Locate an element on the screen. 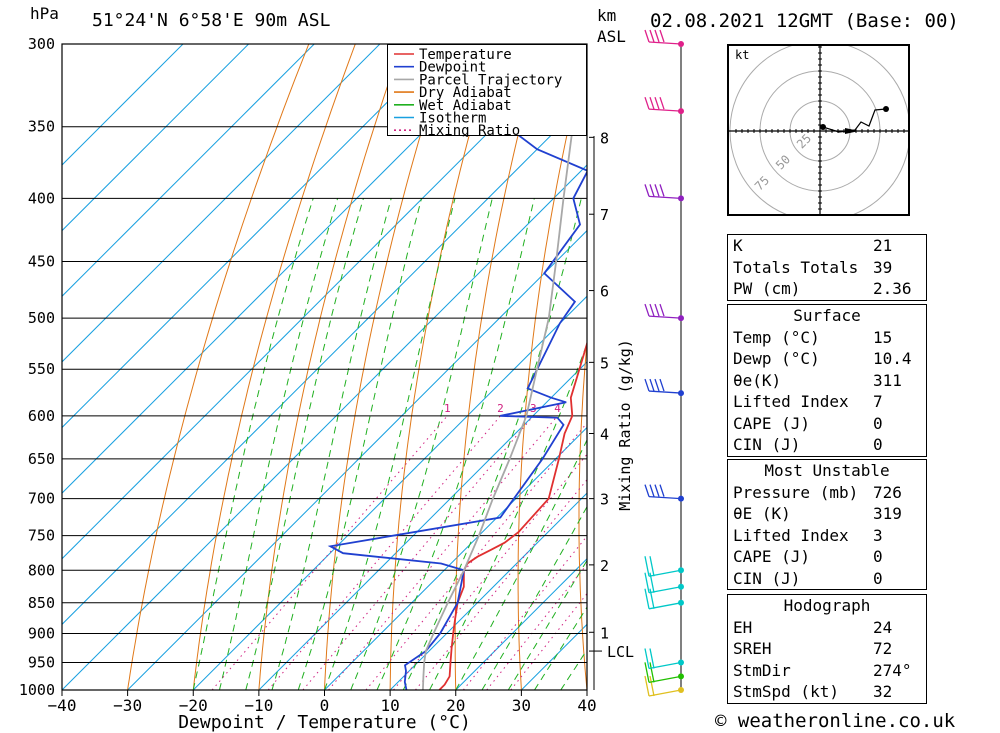  parcel-trajectory-line is located at coordinates (501, 375).